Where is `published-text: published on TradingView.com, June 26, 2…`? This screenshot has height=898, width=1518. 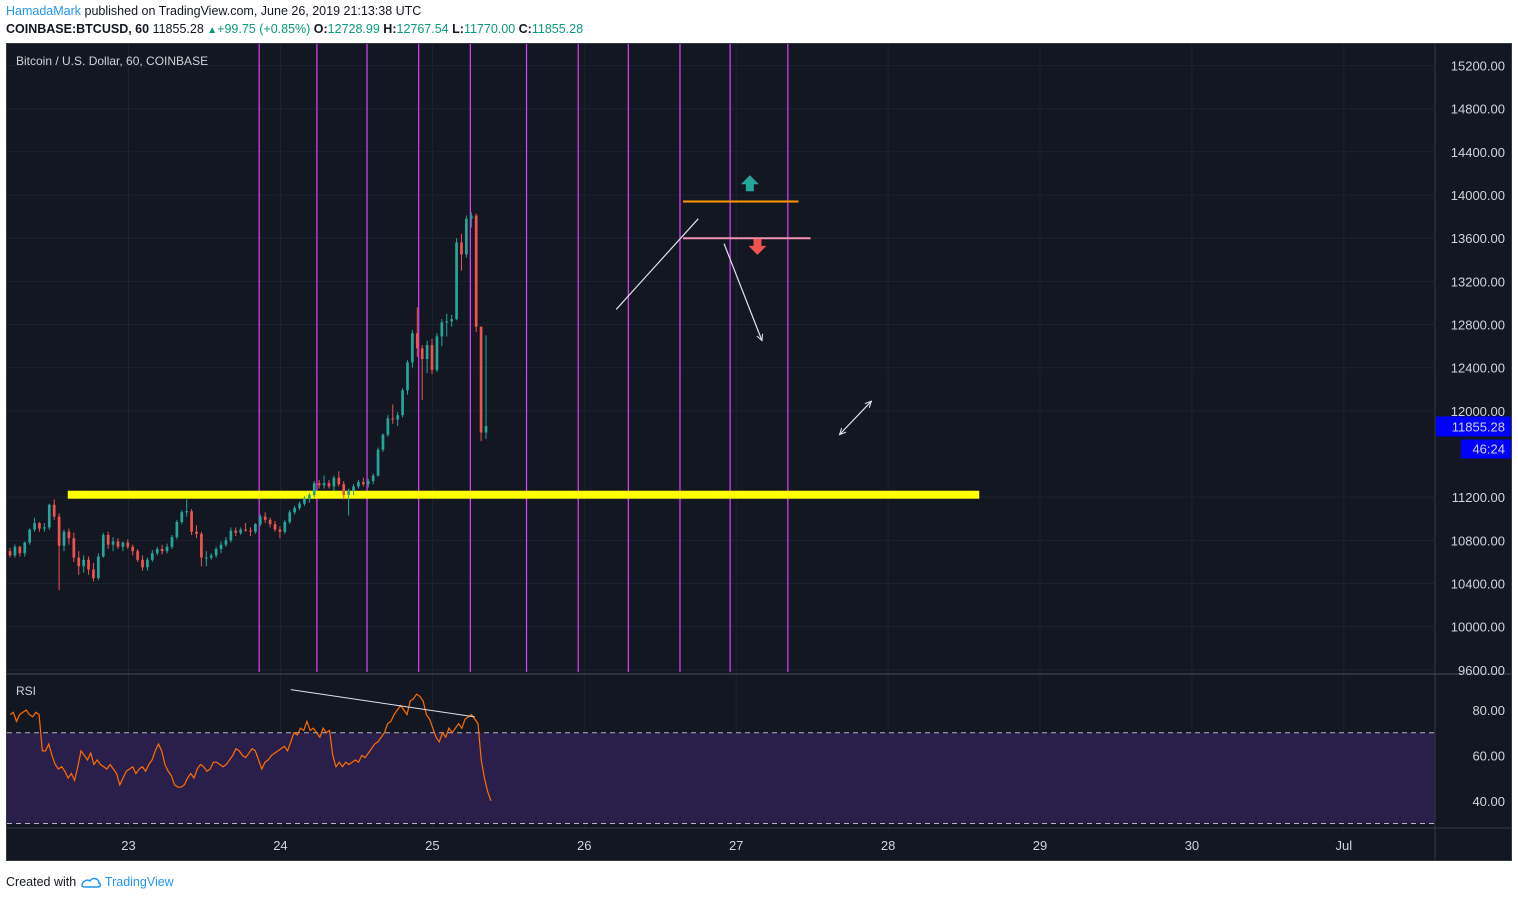 published-text: published on TradingView.com, June 26, 2… is located at coordinates (253, 11).